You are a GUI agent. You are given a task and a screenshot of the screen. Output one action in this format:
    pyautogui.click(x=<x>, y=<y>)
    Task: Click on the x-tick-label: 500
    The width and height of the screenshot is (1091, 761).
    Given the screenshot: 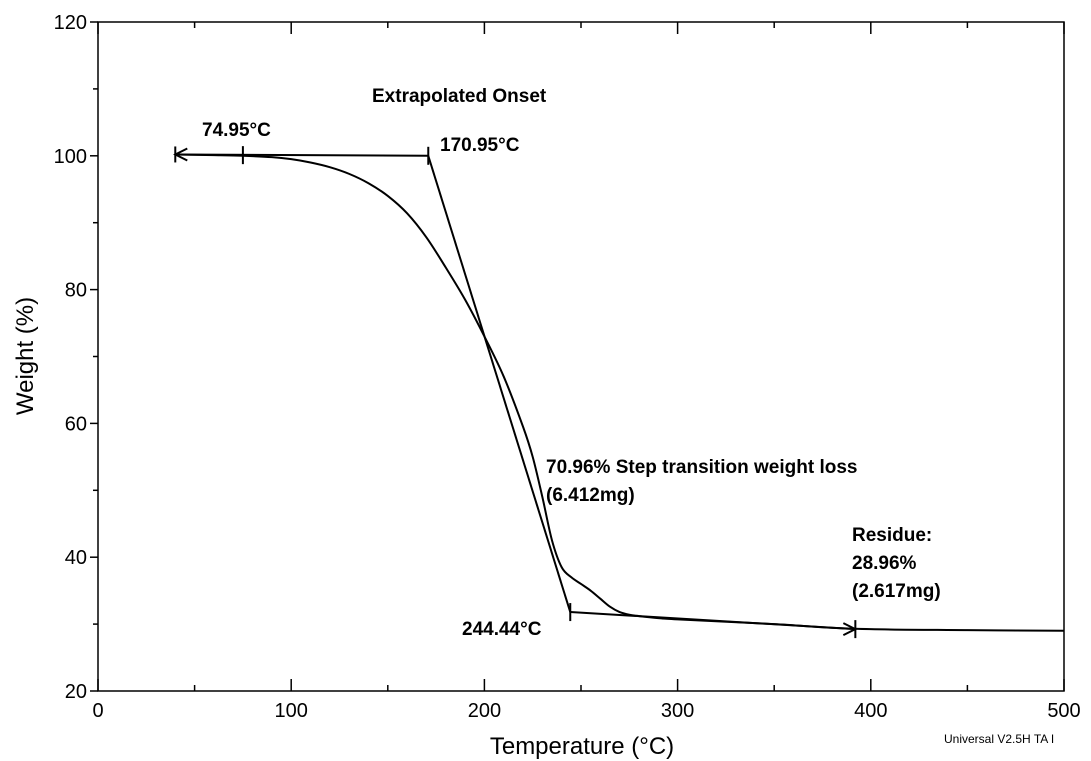 What is the action you would take?
    pyautogui.click(x=1063, y=711)
    